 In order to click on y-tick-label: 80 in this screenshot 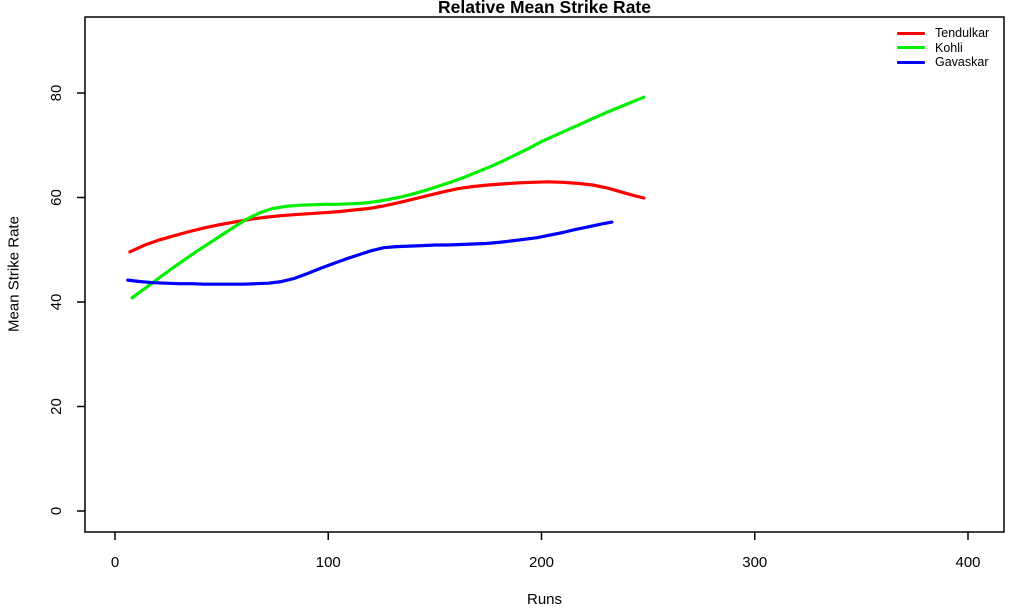, I will do `click(56, 93)`.